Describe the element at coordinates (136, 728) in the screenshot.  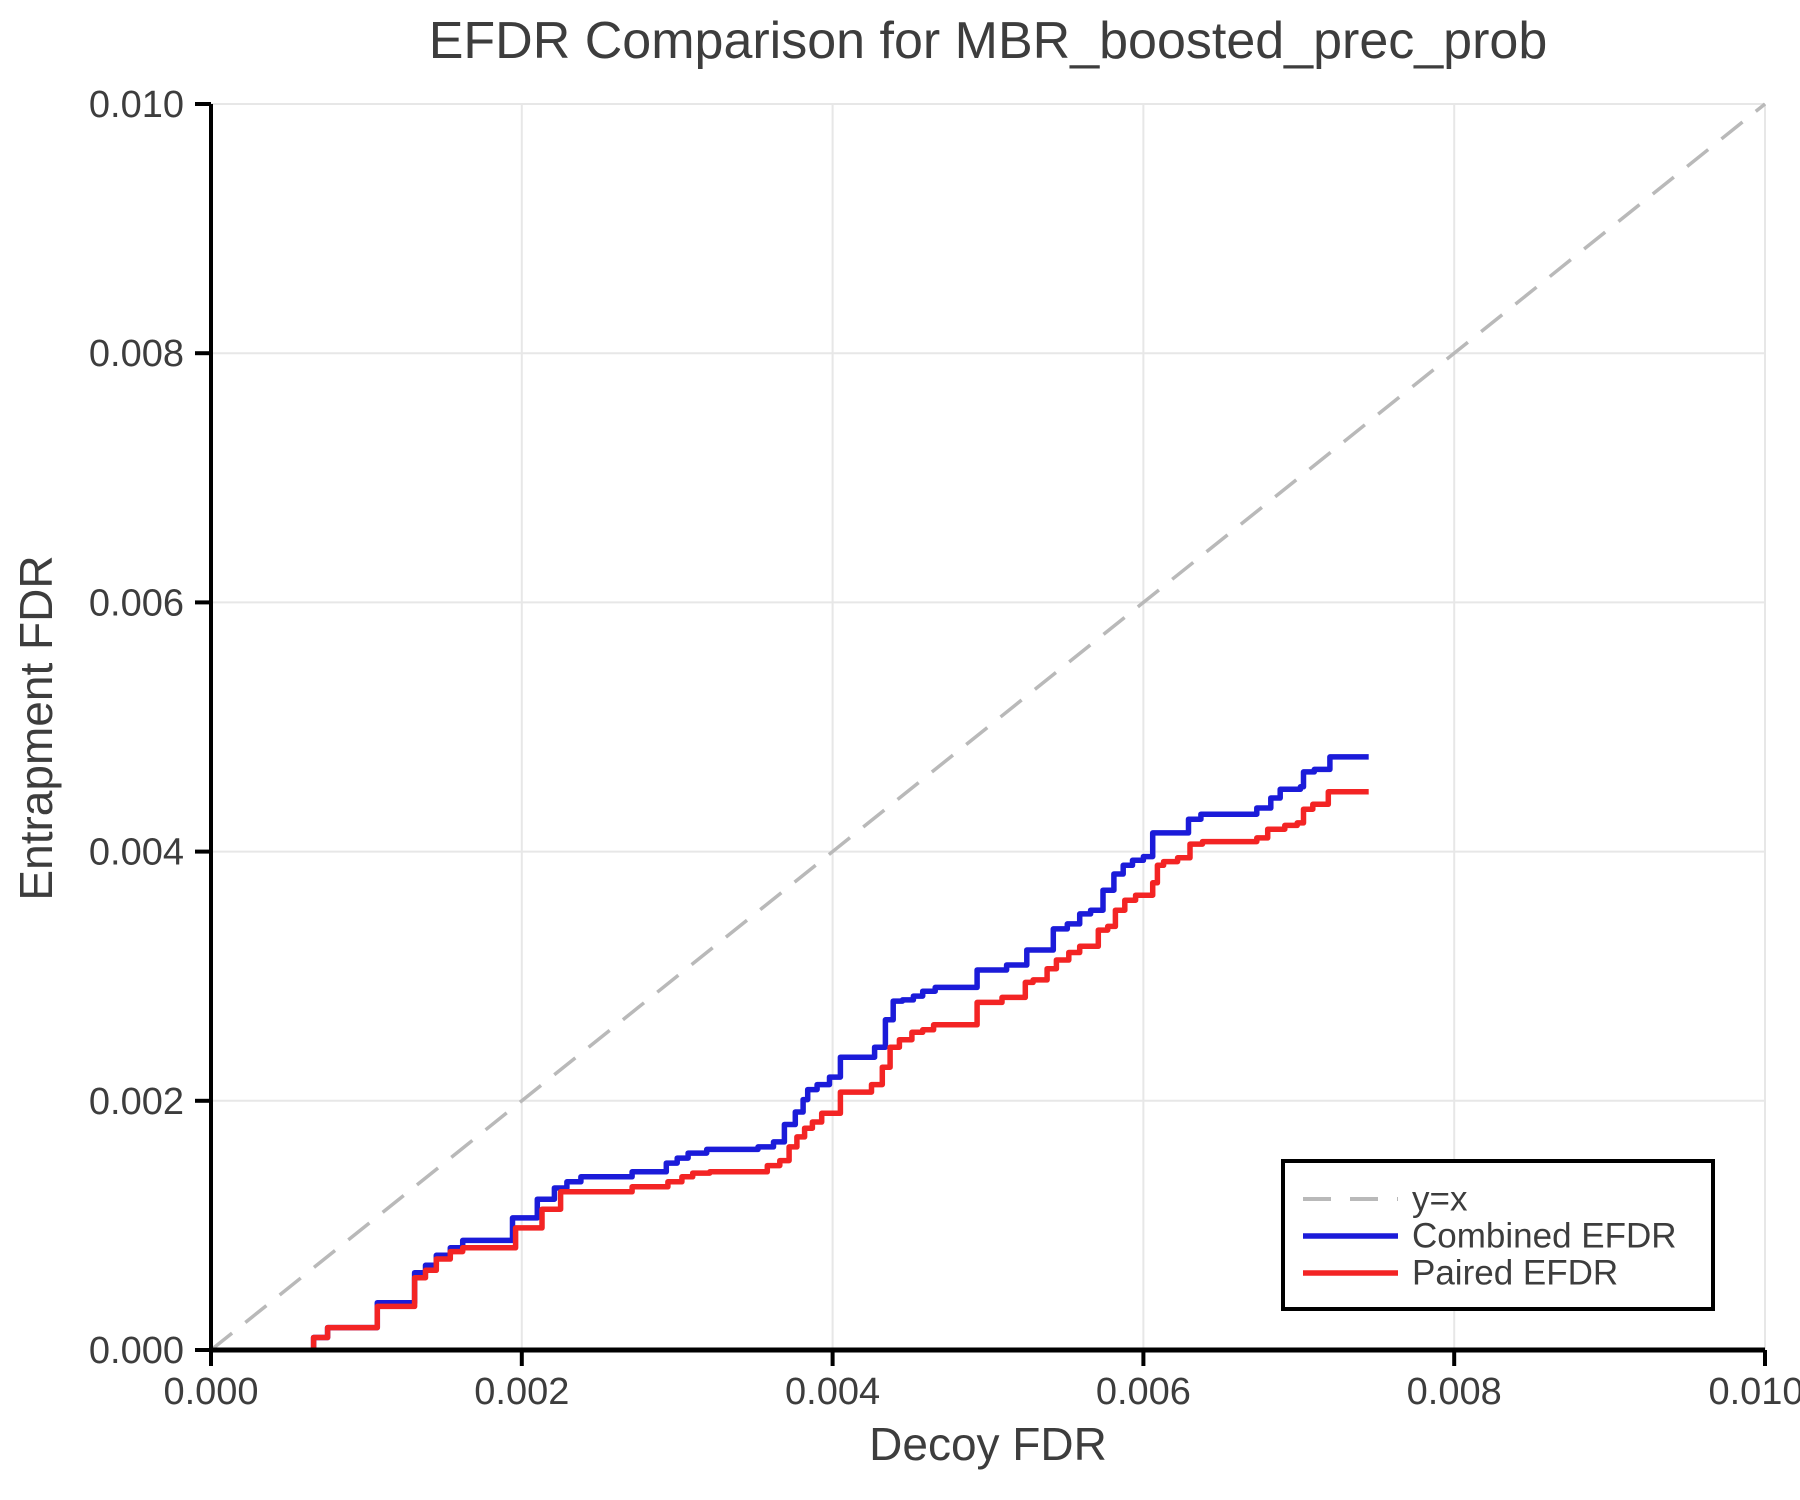
I see `y-tick-labels: 0.000 0.002 0.004 0.006 0.008 0.010` at that location.